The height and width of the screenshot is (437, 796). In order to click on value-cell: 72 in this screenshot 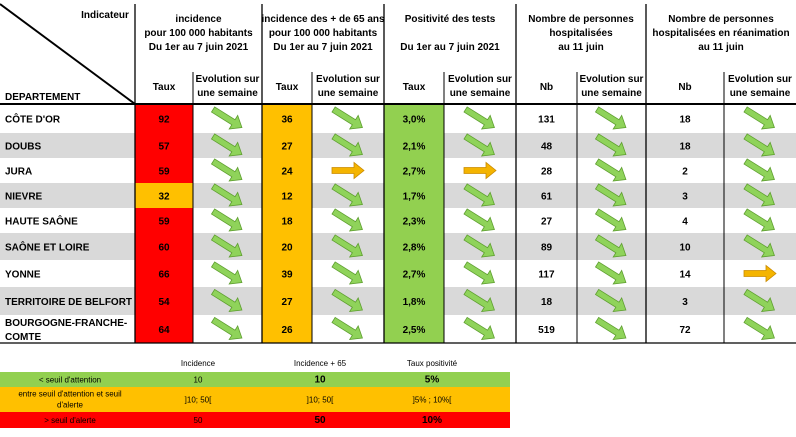, I will do `click(685, 330)`.